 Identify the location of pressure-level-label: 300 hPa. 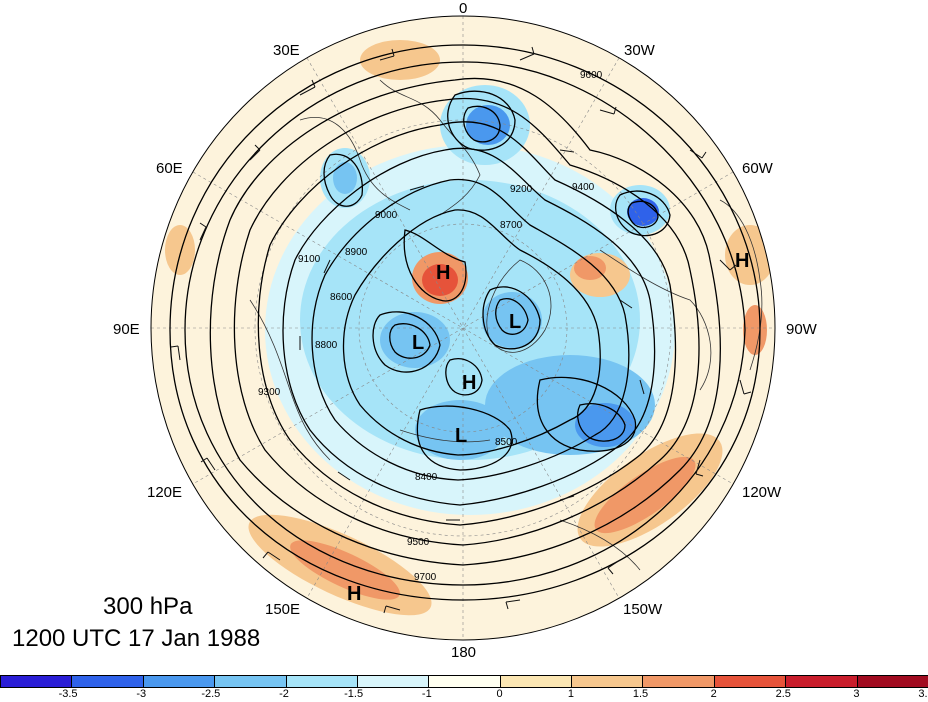
(148, 606).